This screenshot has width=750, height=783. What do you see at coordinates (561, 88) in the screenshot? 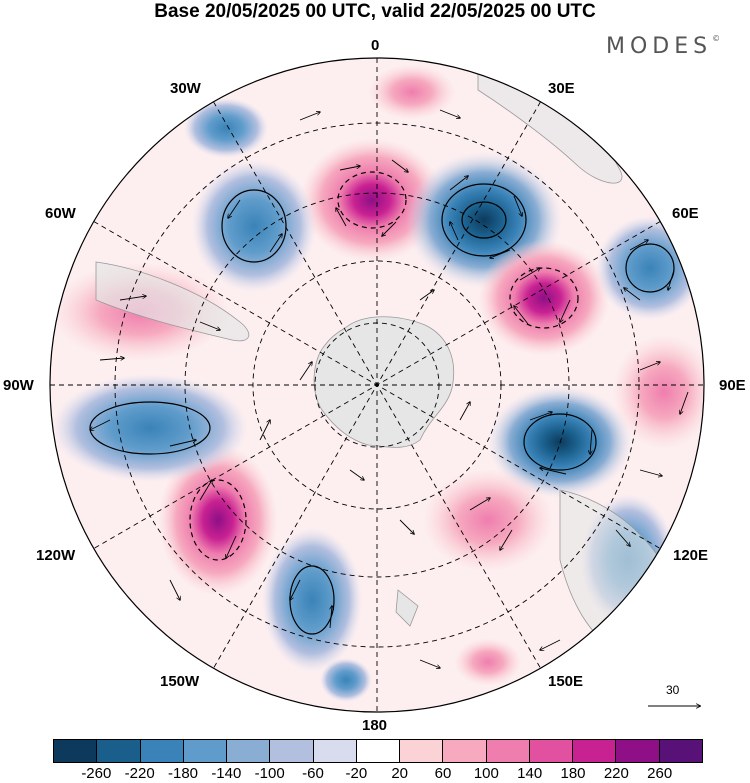
I see `lon-label-30e: 30E` at bounding box center [561, 88].